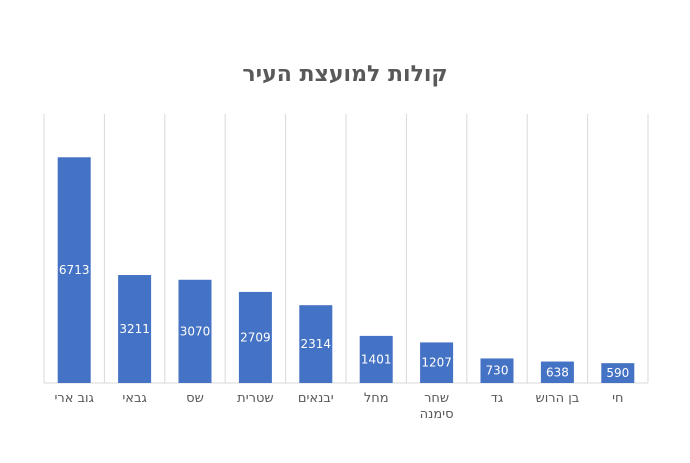 This screenshot has height=463, width=690. I want to click on data-label: 2314, so click(316, 344).